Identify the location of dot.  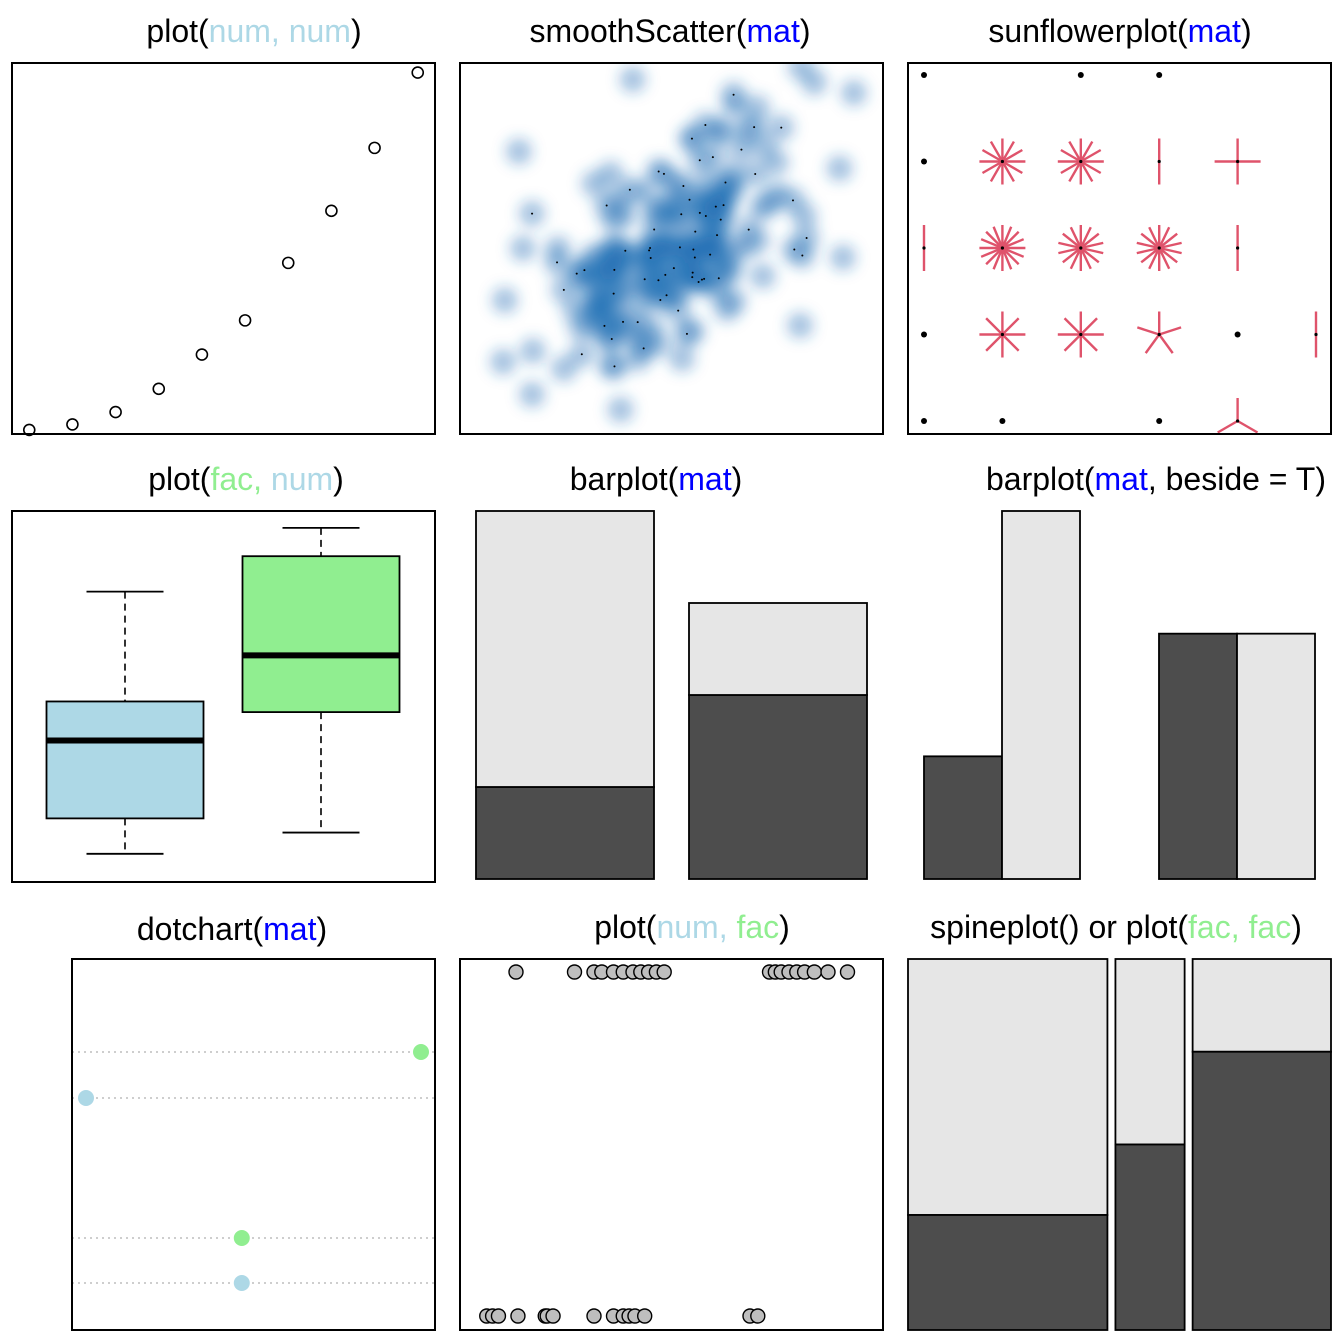
(241, 1283).